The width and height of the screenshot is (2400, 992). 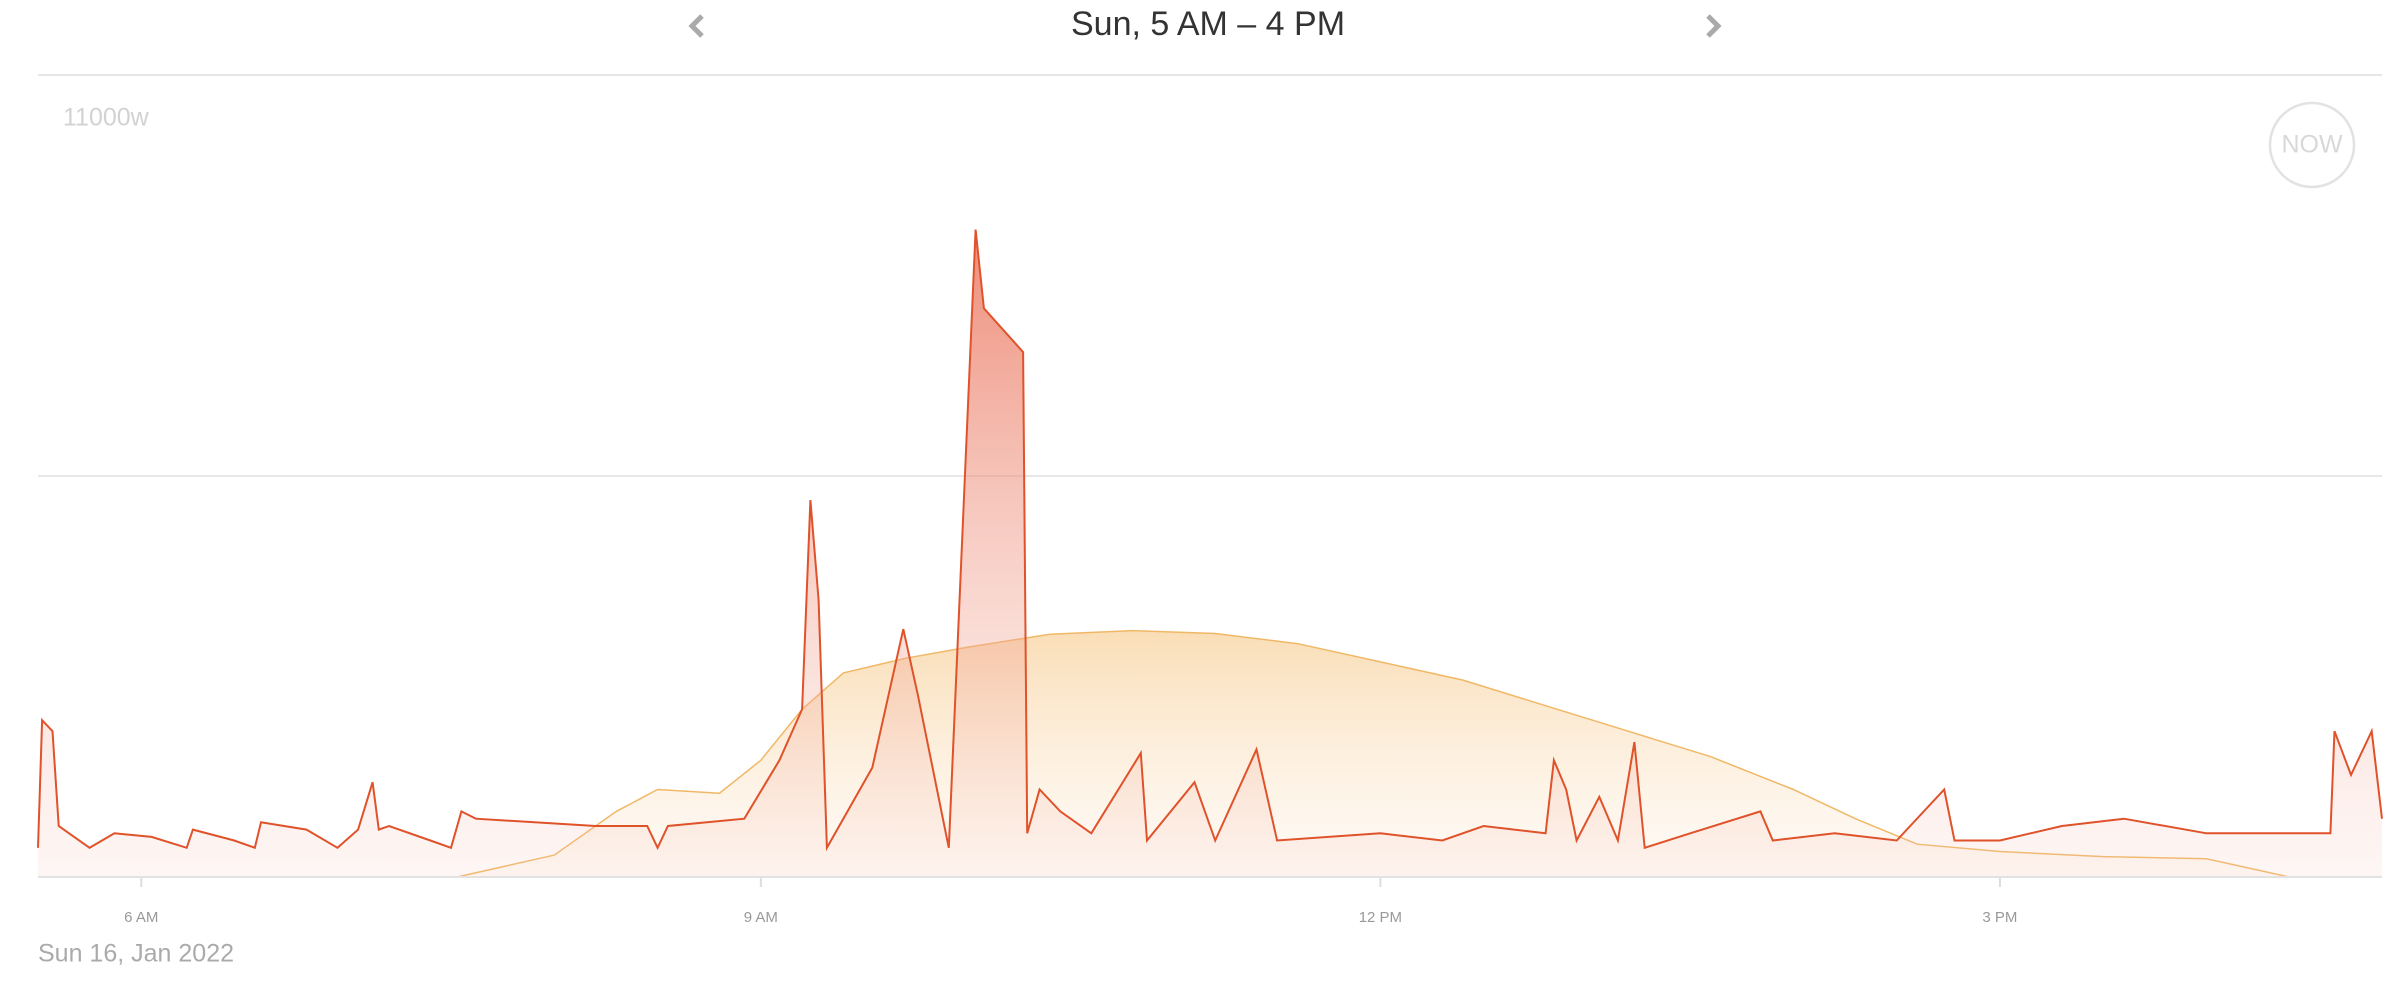 I want to click on now-circle, so click(x=2312, y=145).